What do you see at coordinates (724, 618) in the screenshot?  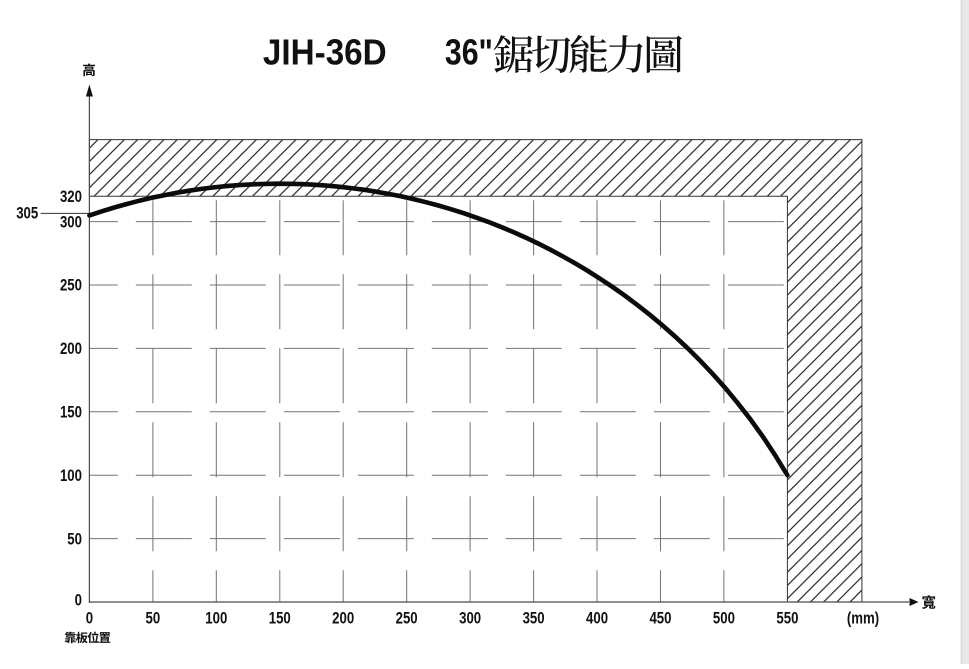 I see `svg-text: 500` at bounding box center [724, 618].